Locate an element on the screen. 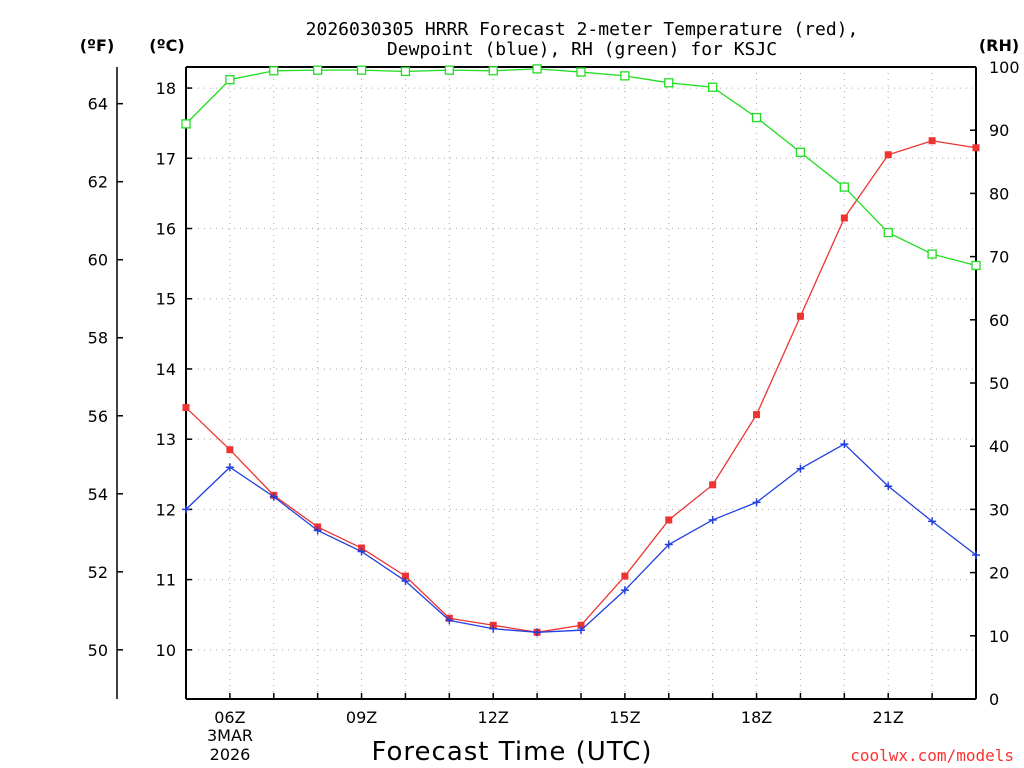 This screenshot has width=1024, height=768. f-tick-label: 64 is located at coordinates (98, 104).